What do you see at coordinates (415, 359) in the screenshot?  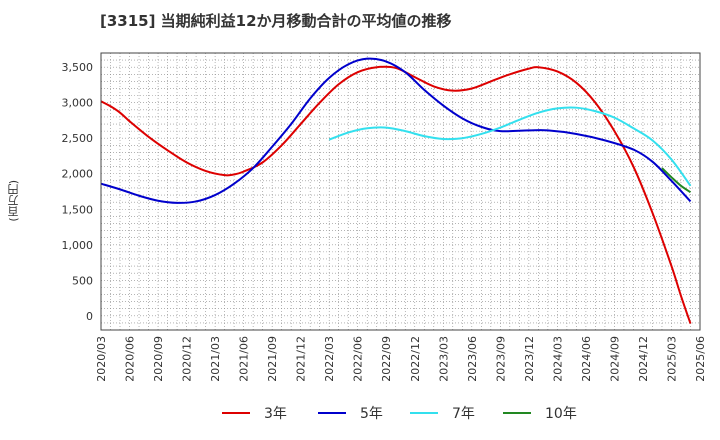 I see `x-tick-label: 2022/12` at bounding box center [415, 359].